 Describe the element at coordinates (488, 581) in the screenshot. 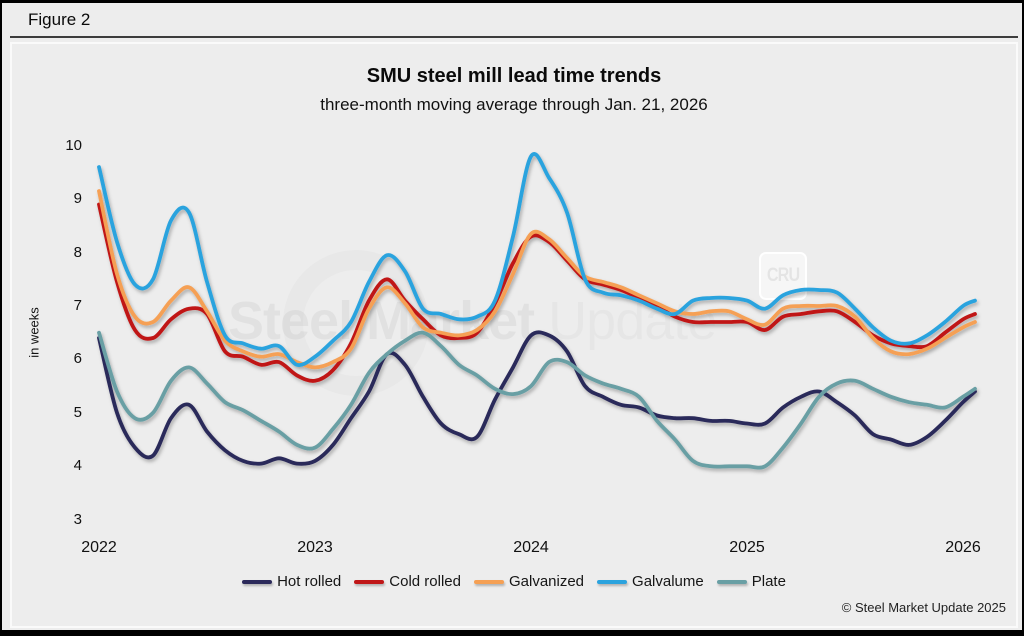

I see `legend-swatch-galvanized` at that location.